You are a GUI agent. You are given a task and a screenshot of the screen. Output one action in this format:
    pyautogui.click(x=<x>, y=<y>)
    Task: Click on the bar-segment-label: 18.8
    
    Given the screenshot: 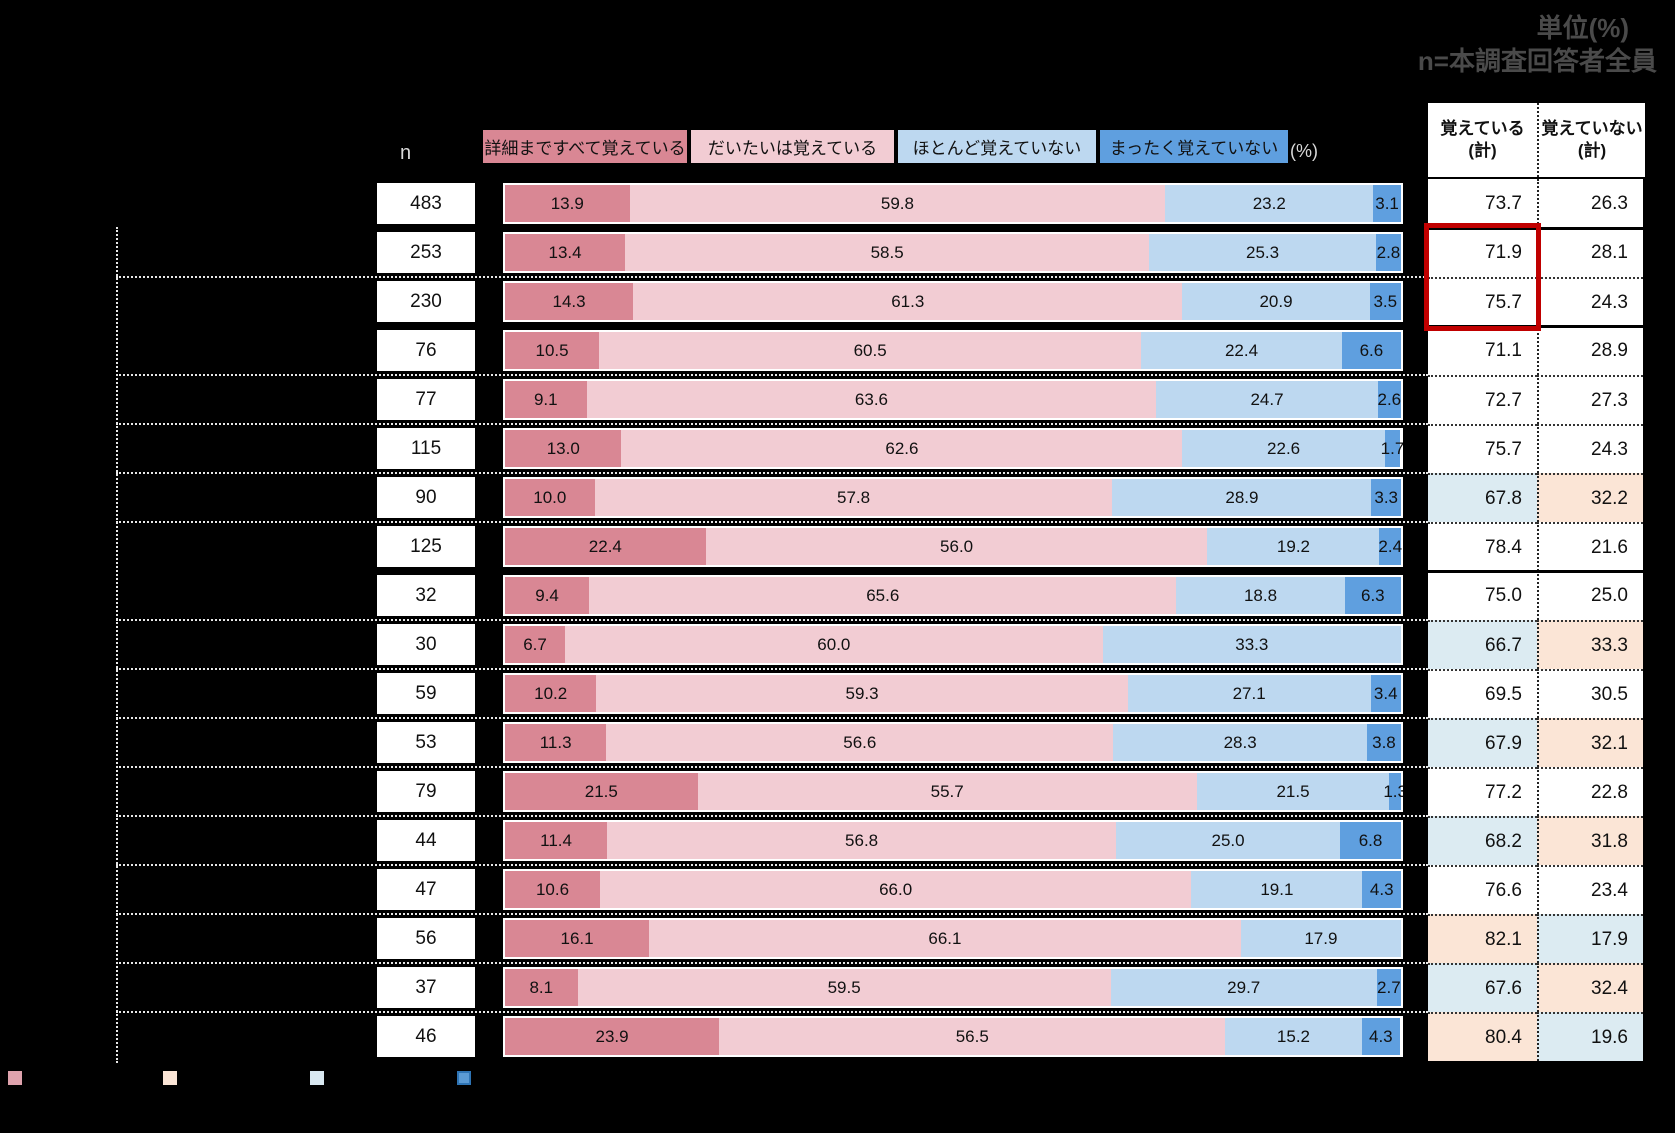 What is the action you would take?
    pyautogui.click(x=1260, y=595)
    